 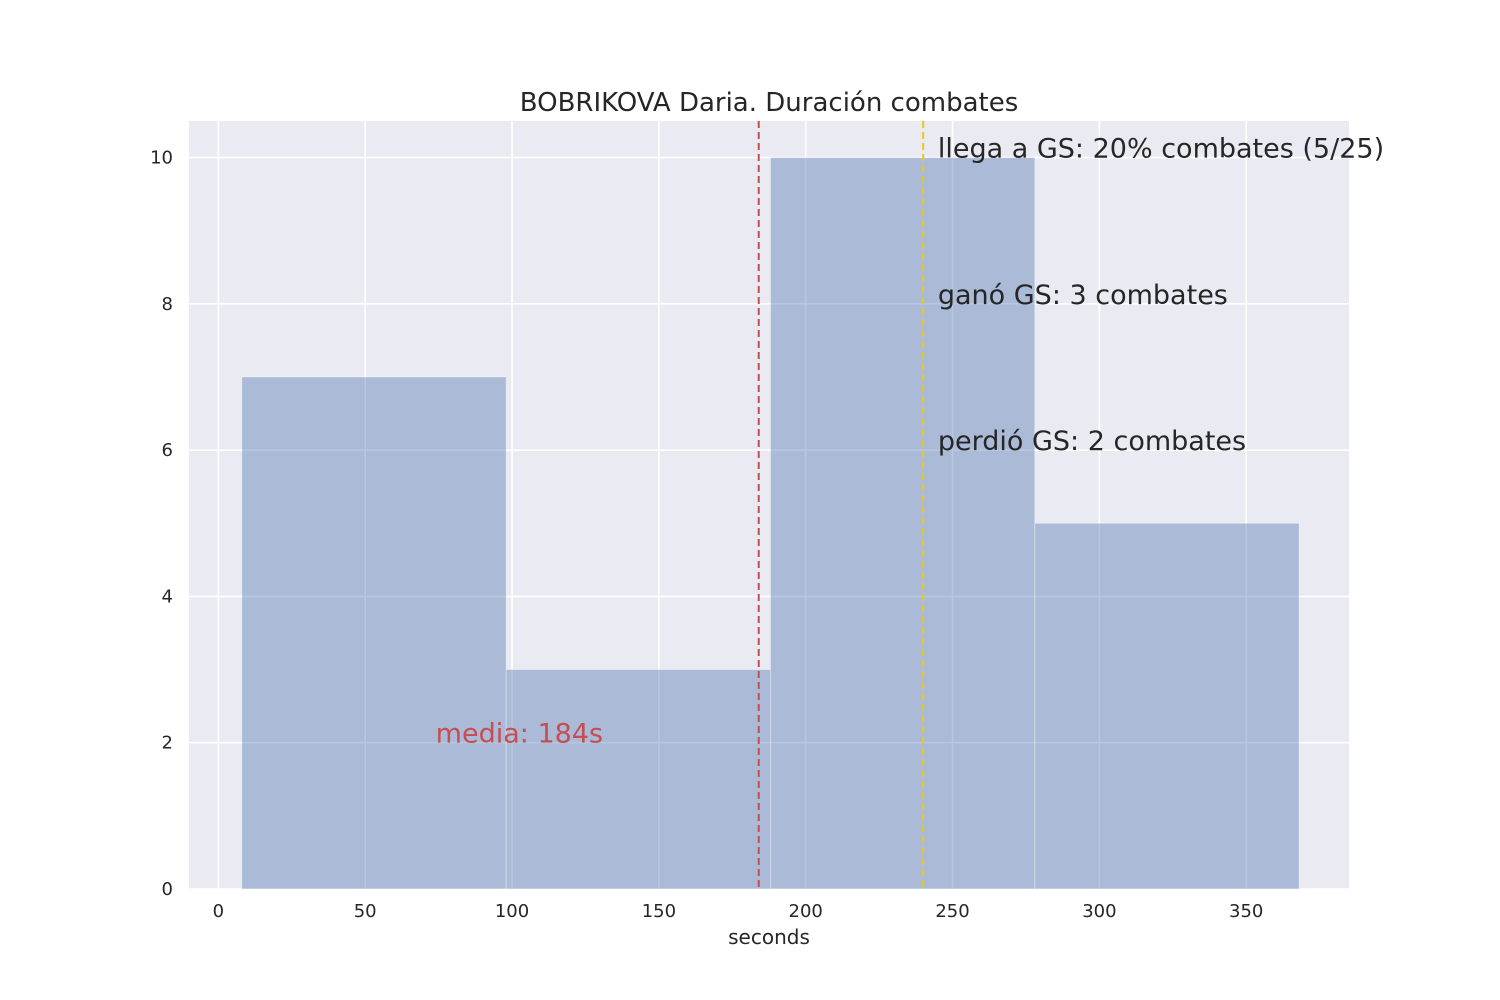 What do you see at coordinates (769, 937) in the screenshot?
I see `x-axis-label: seconds` at bounding box center [769, 937].